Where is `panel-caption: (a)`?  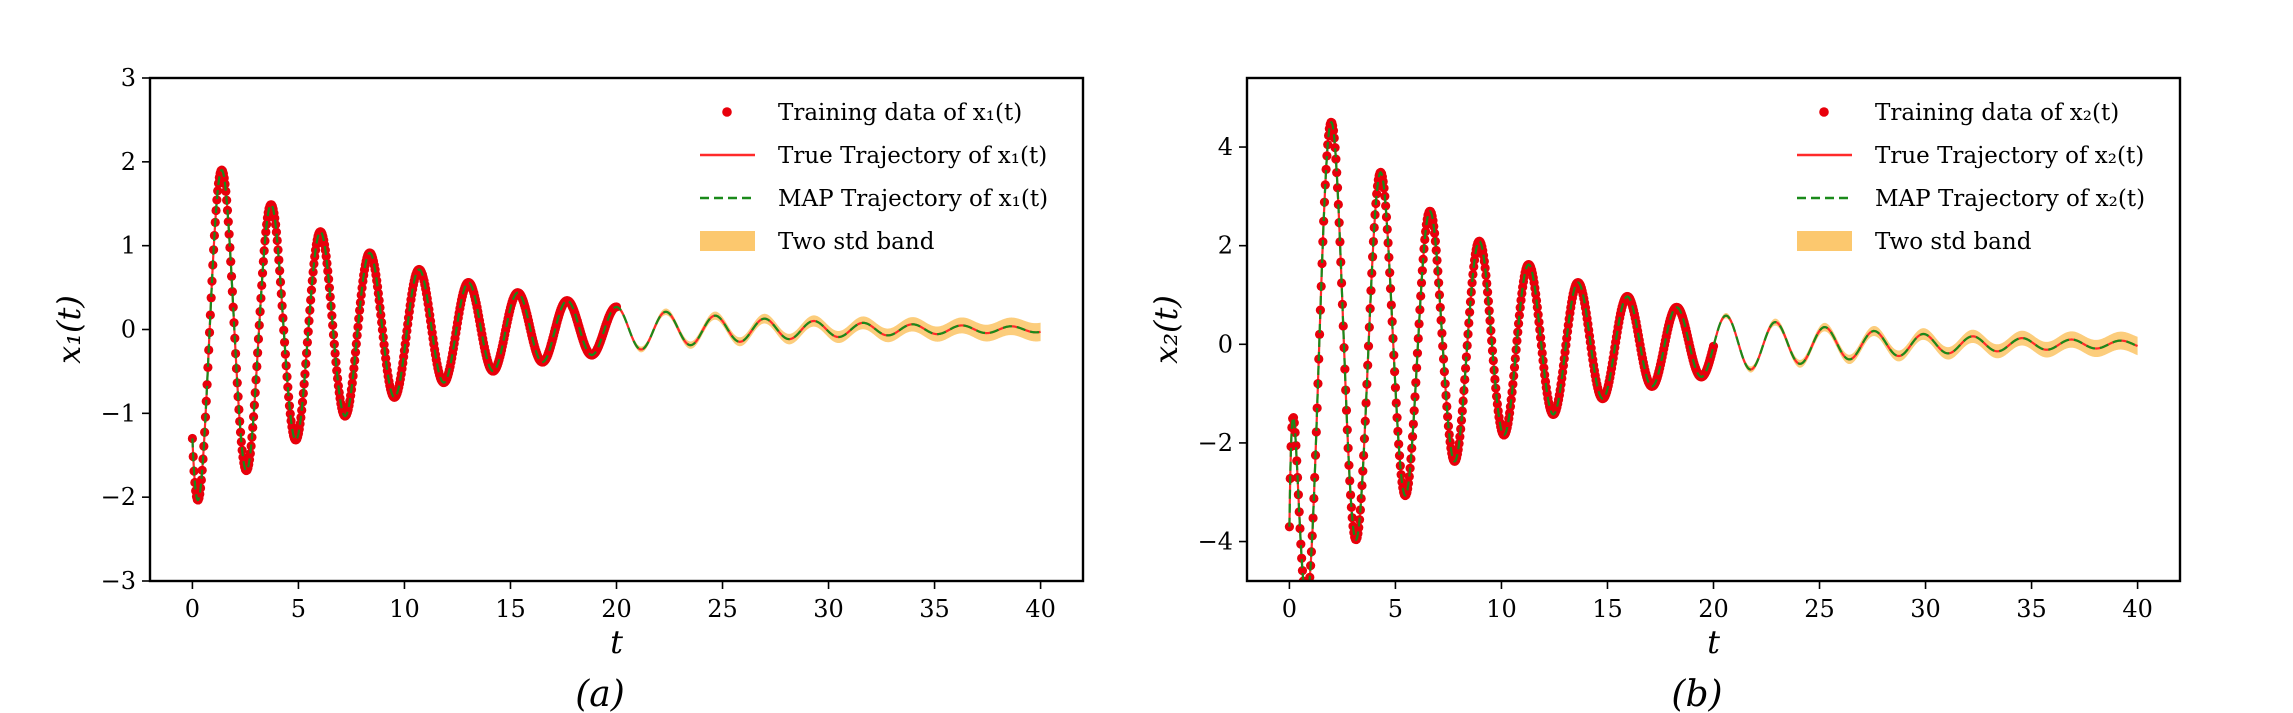 panel-caption: (a) is located at coordinates (600, 693).